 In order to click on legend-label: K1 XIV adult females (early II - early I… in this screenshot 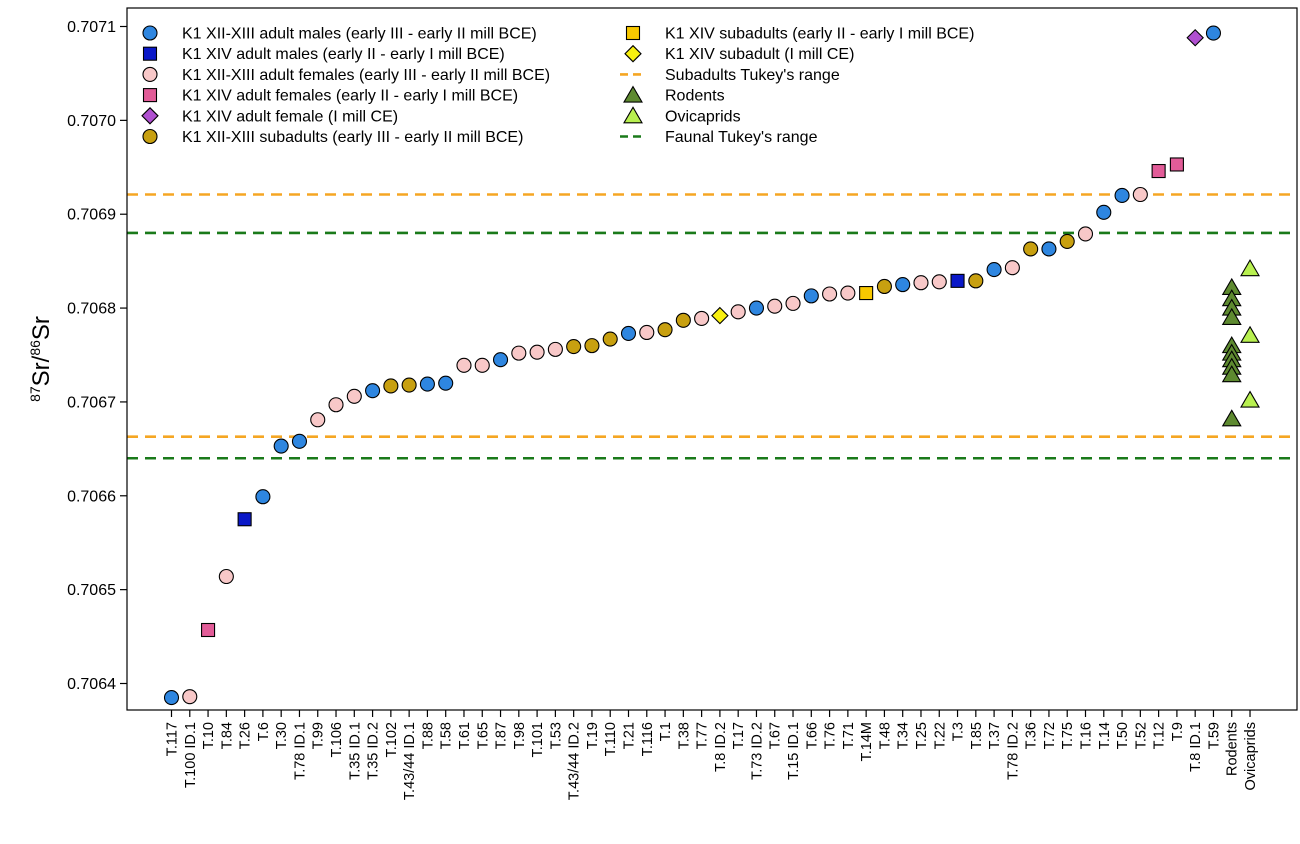, I will do `click(350, 96)`.